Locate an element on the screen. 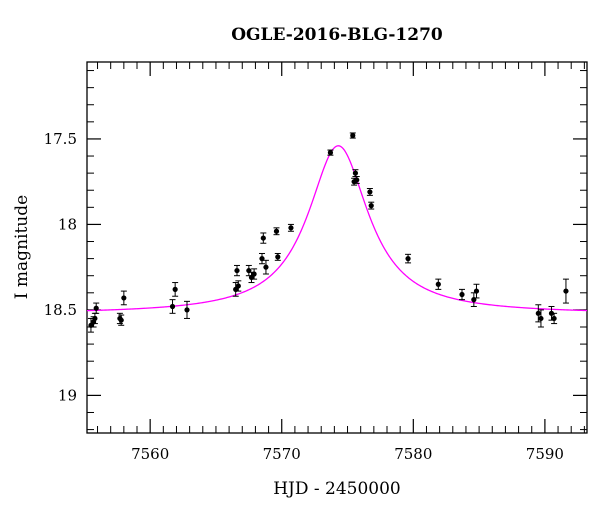 This screenshot has width=600, height=512. x-axis-label: HJD - 2450000 is located at coordinates (337, 489).